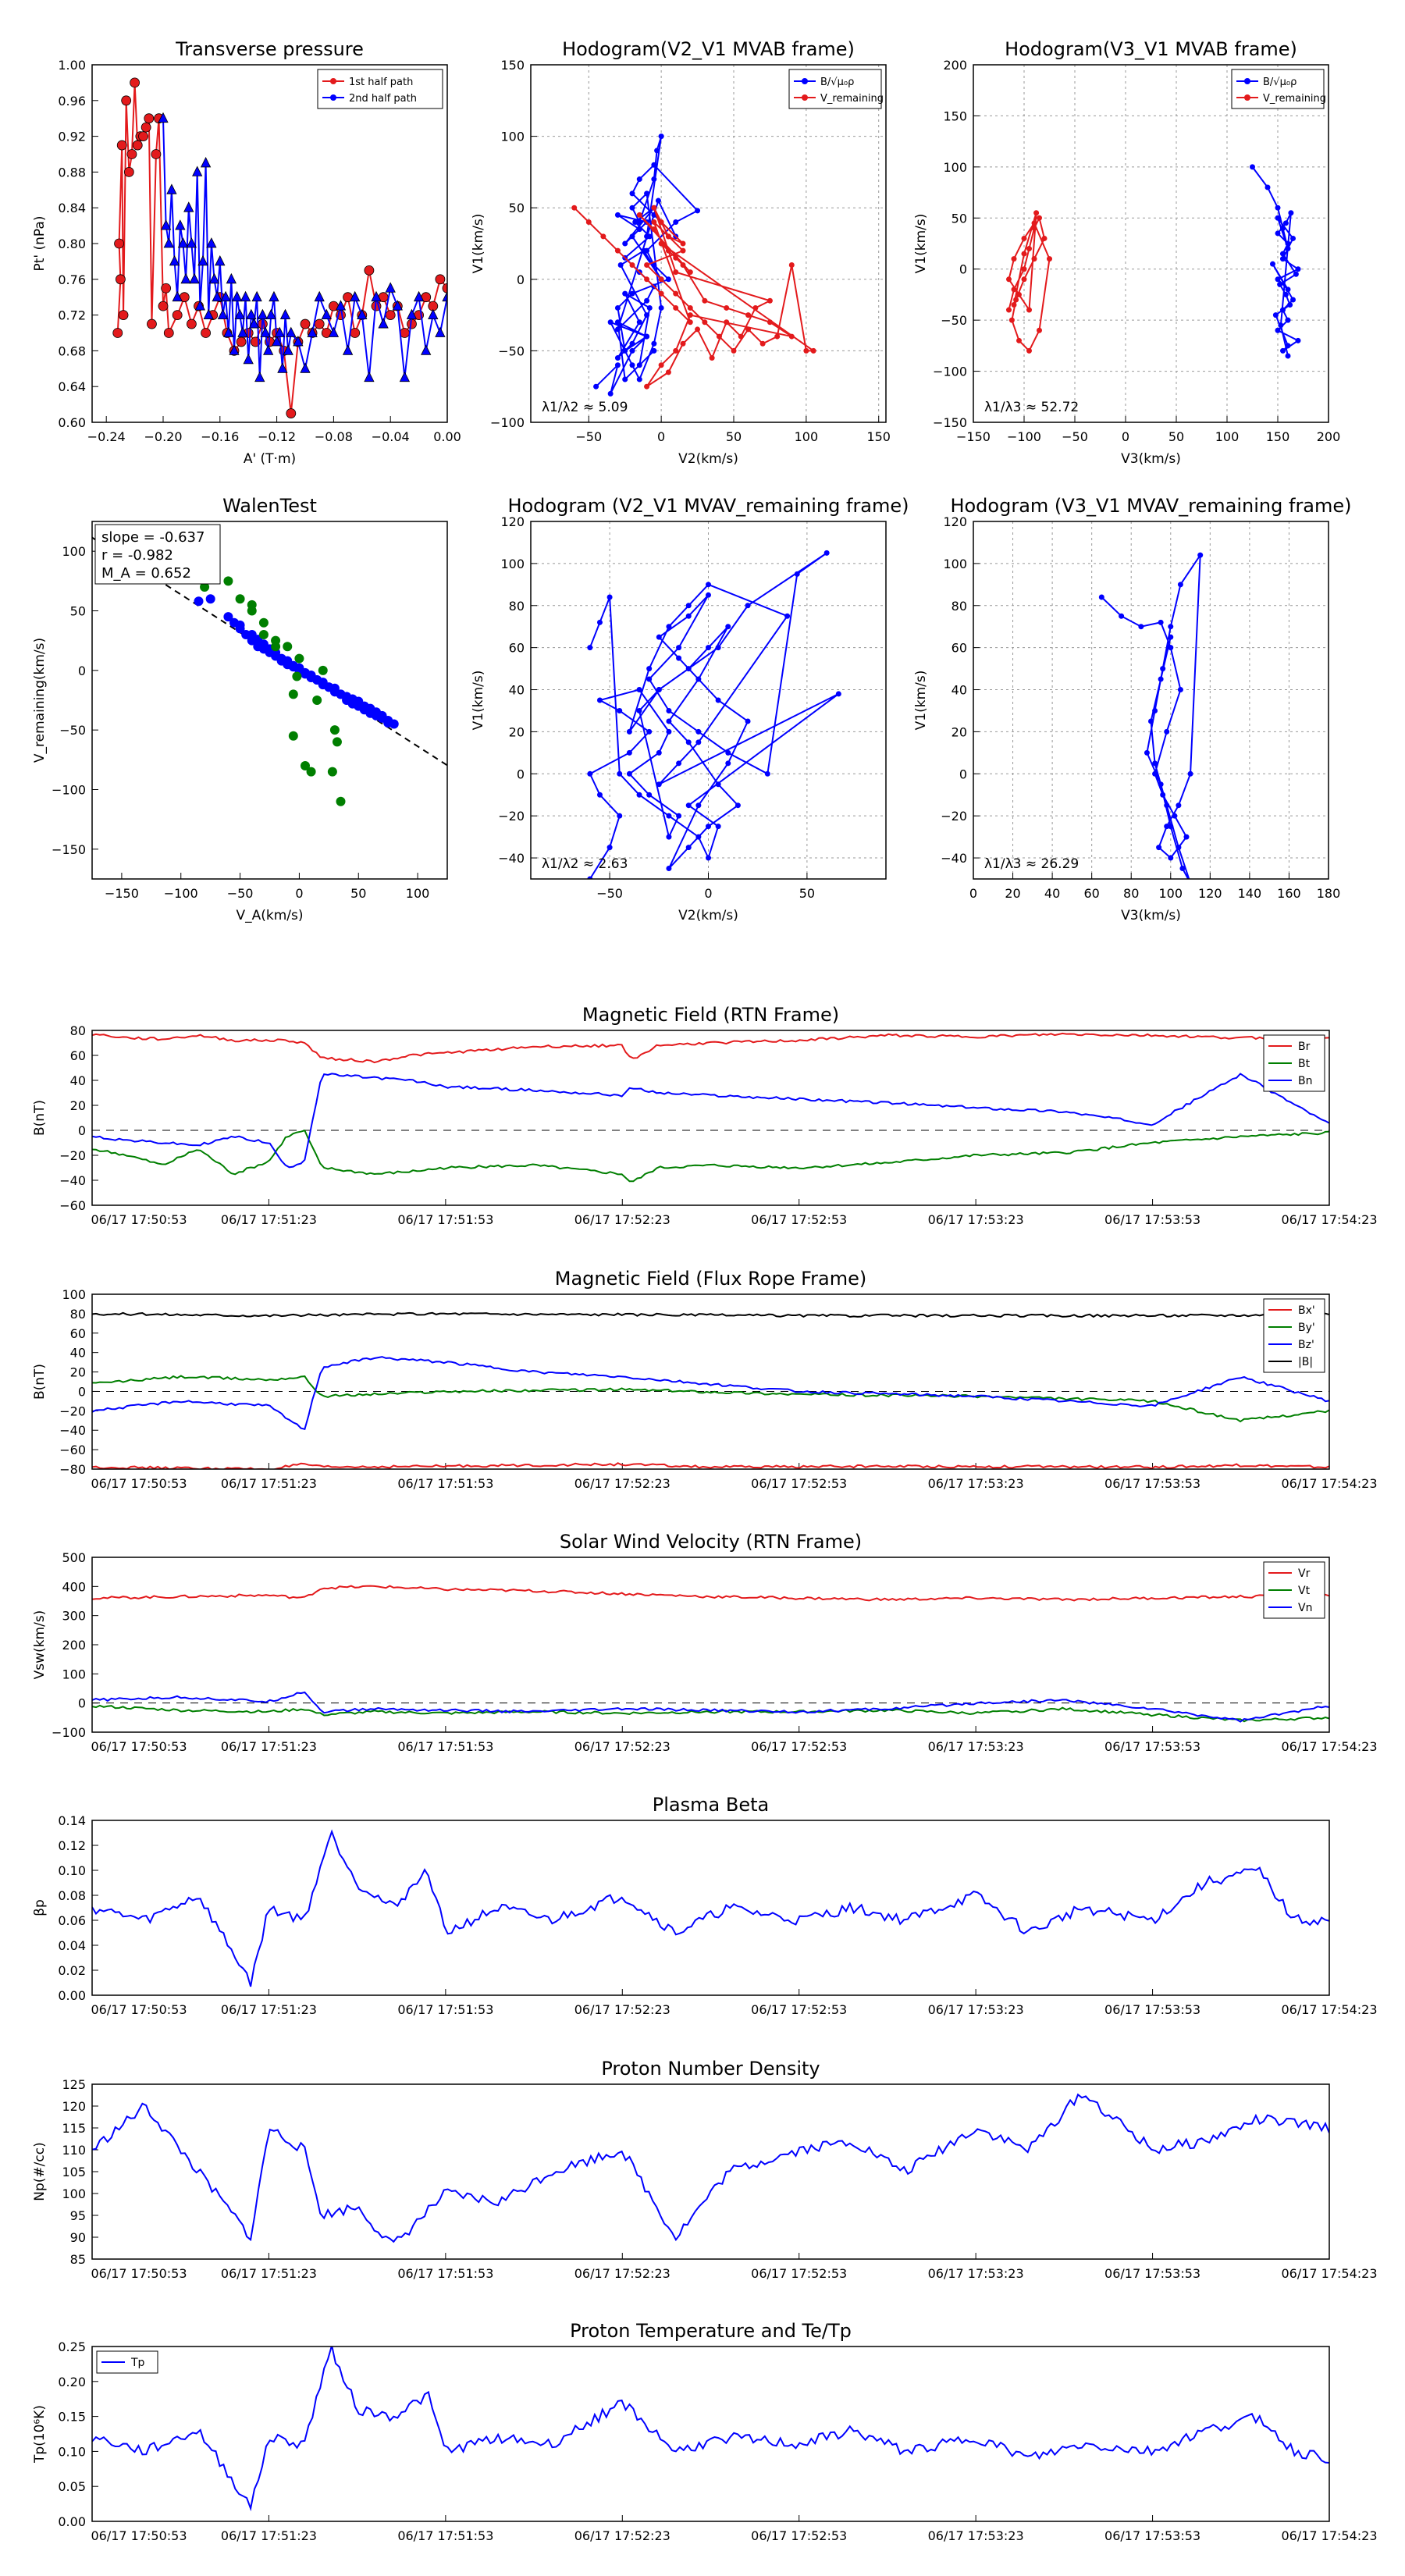  Describe the element at coordinates (137, 2363) in the screenshot. I see `legend-label: Tp` at that location.